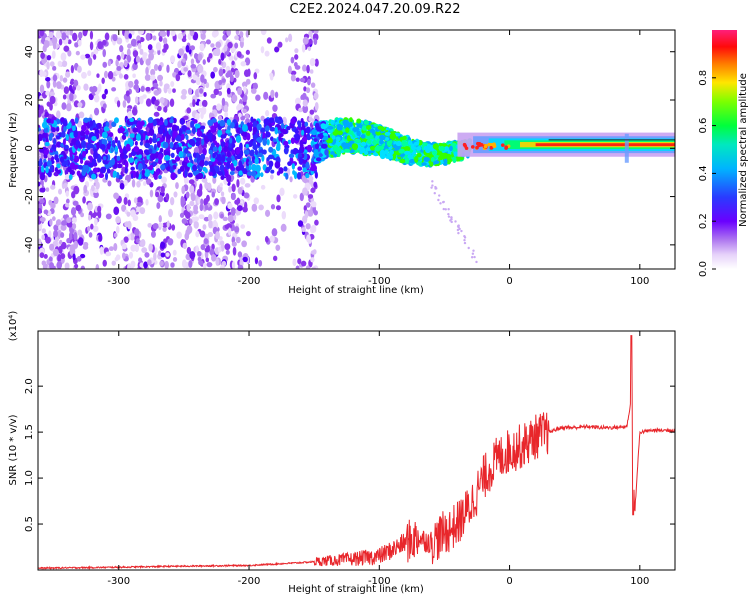 The height and width of the screenshot is (600, 750). I want to click on x-tick-label: 0, so click(509, 281).